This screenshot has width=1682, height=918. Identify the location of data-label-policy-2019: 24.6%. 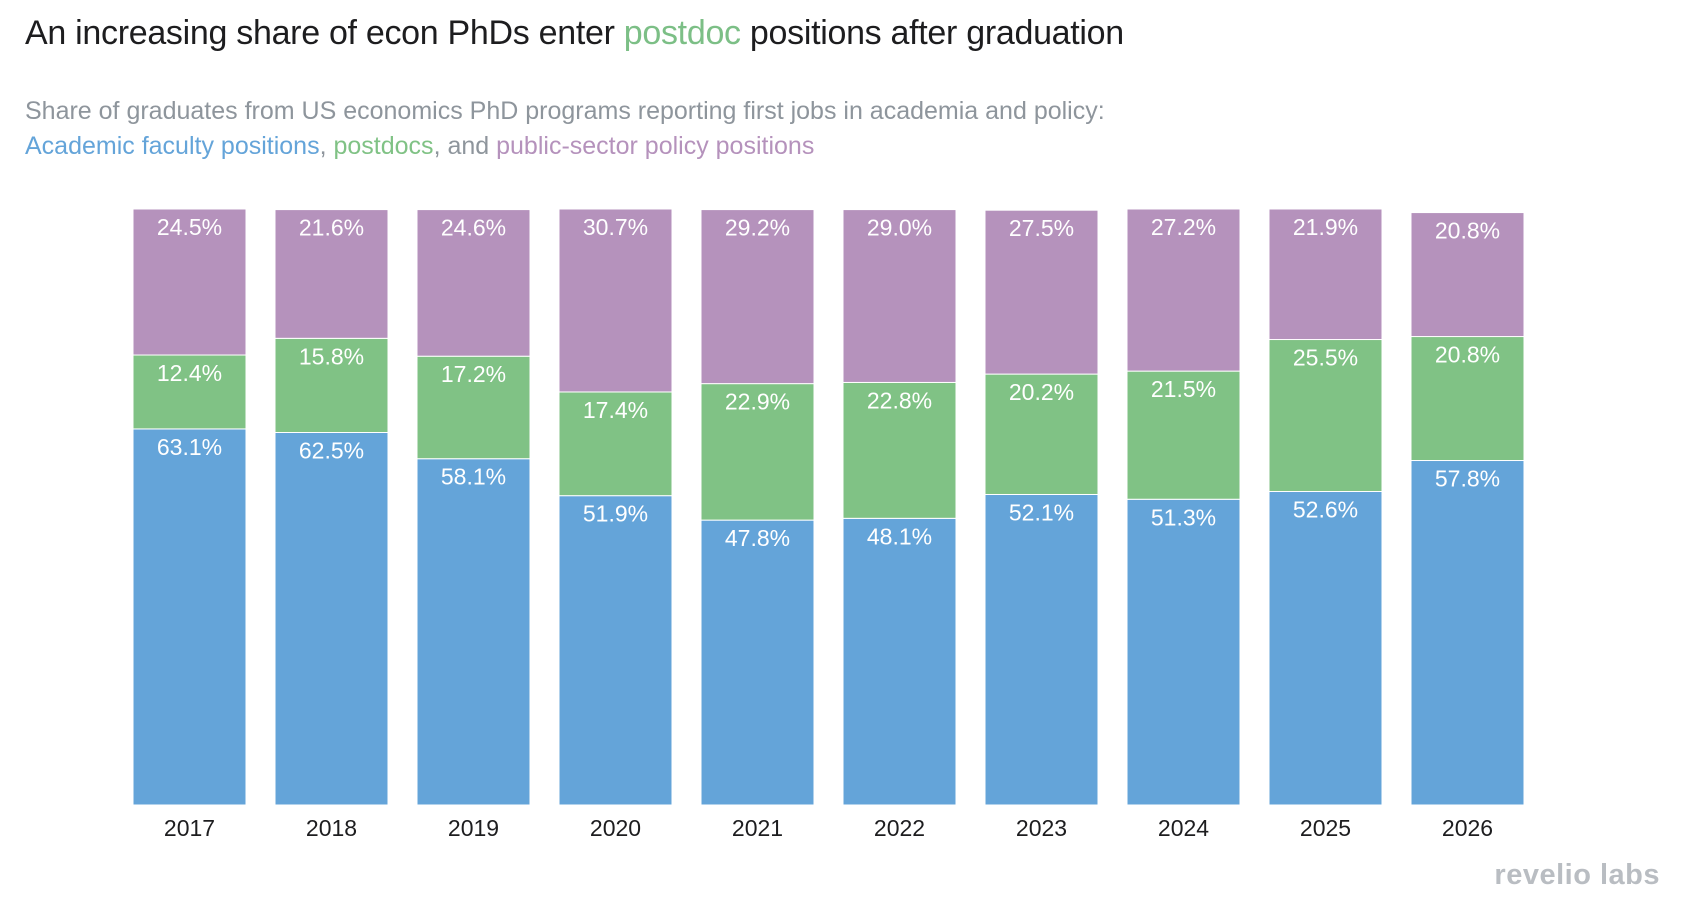
(473, 228).